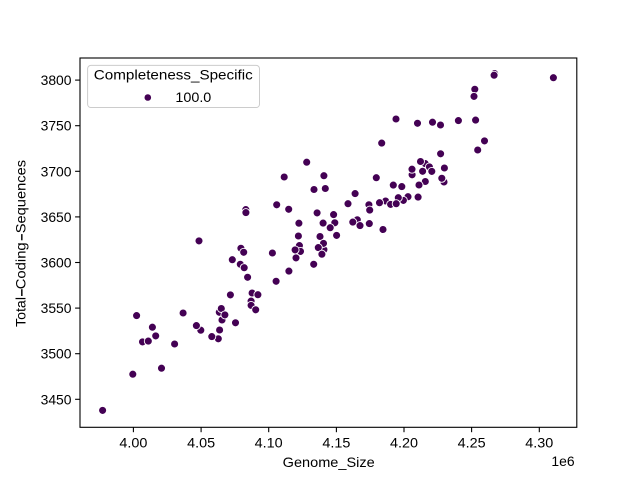  What do you see at coordinates (56, 80) in the screenshot?
I see `svg-text: 3800` at bounding box center [56, 80].